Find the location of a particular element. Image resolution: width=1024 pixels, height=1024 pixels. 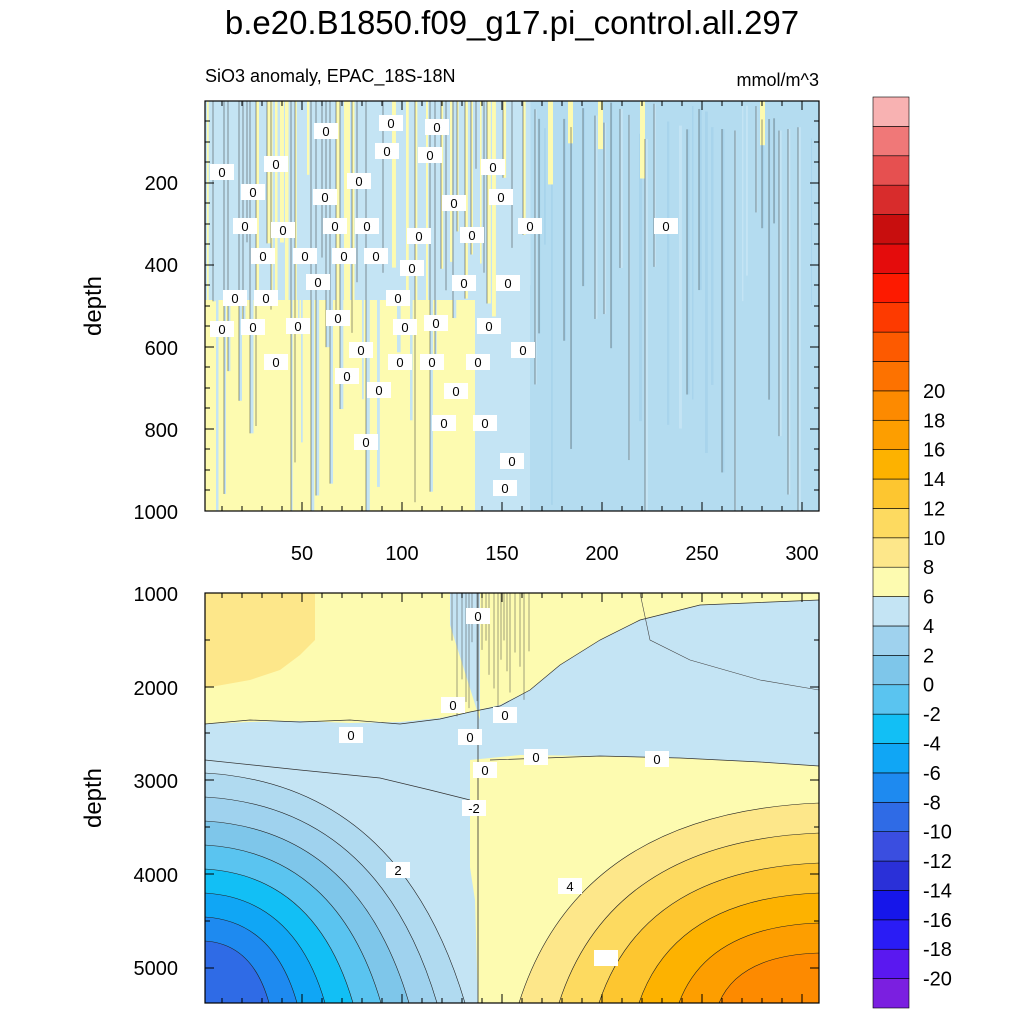

colorbar-label: -16 is located at coordinates (937, 921).